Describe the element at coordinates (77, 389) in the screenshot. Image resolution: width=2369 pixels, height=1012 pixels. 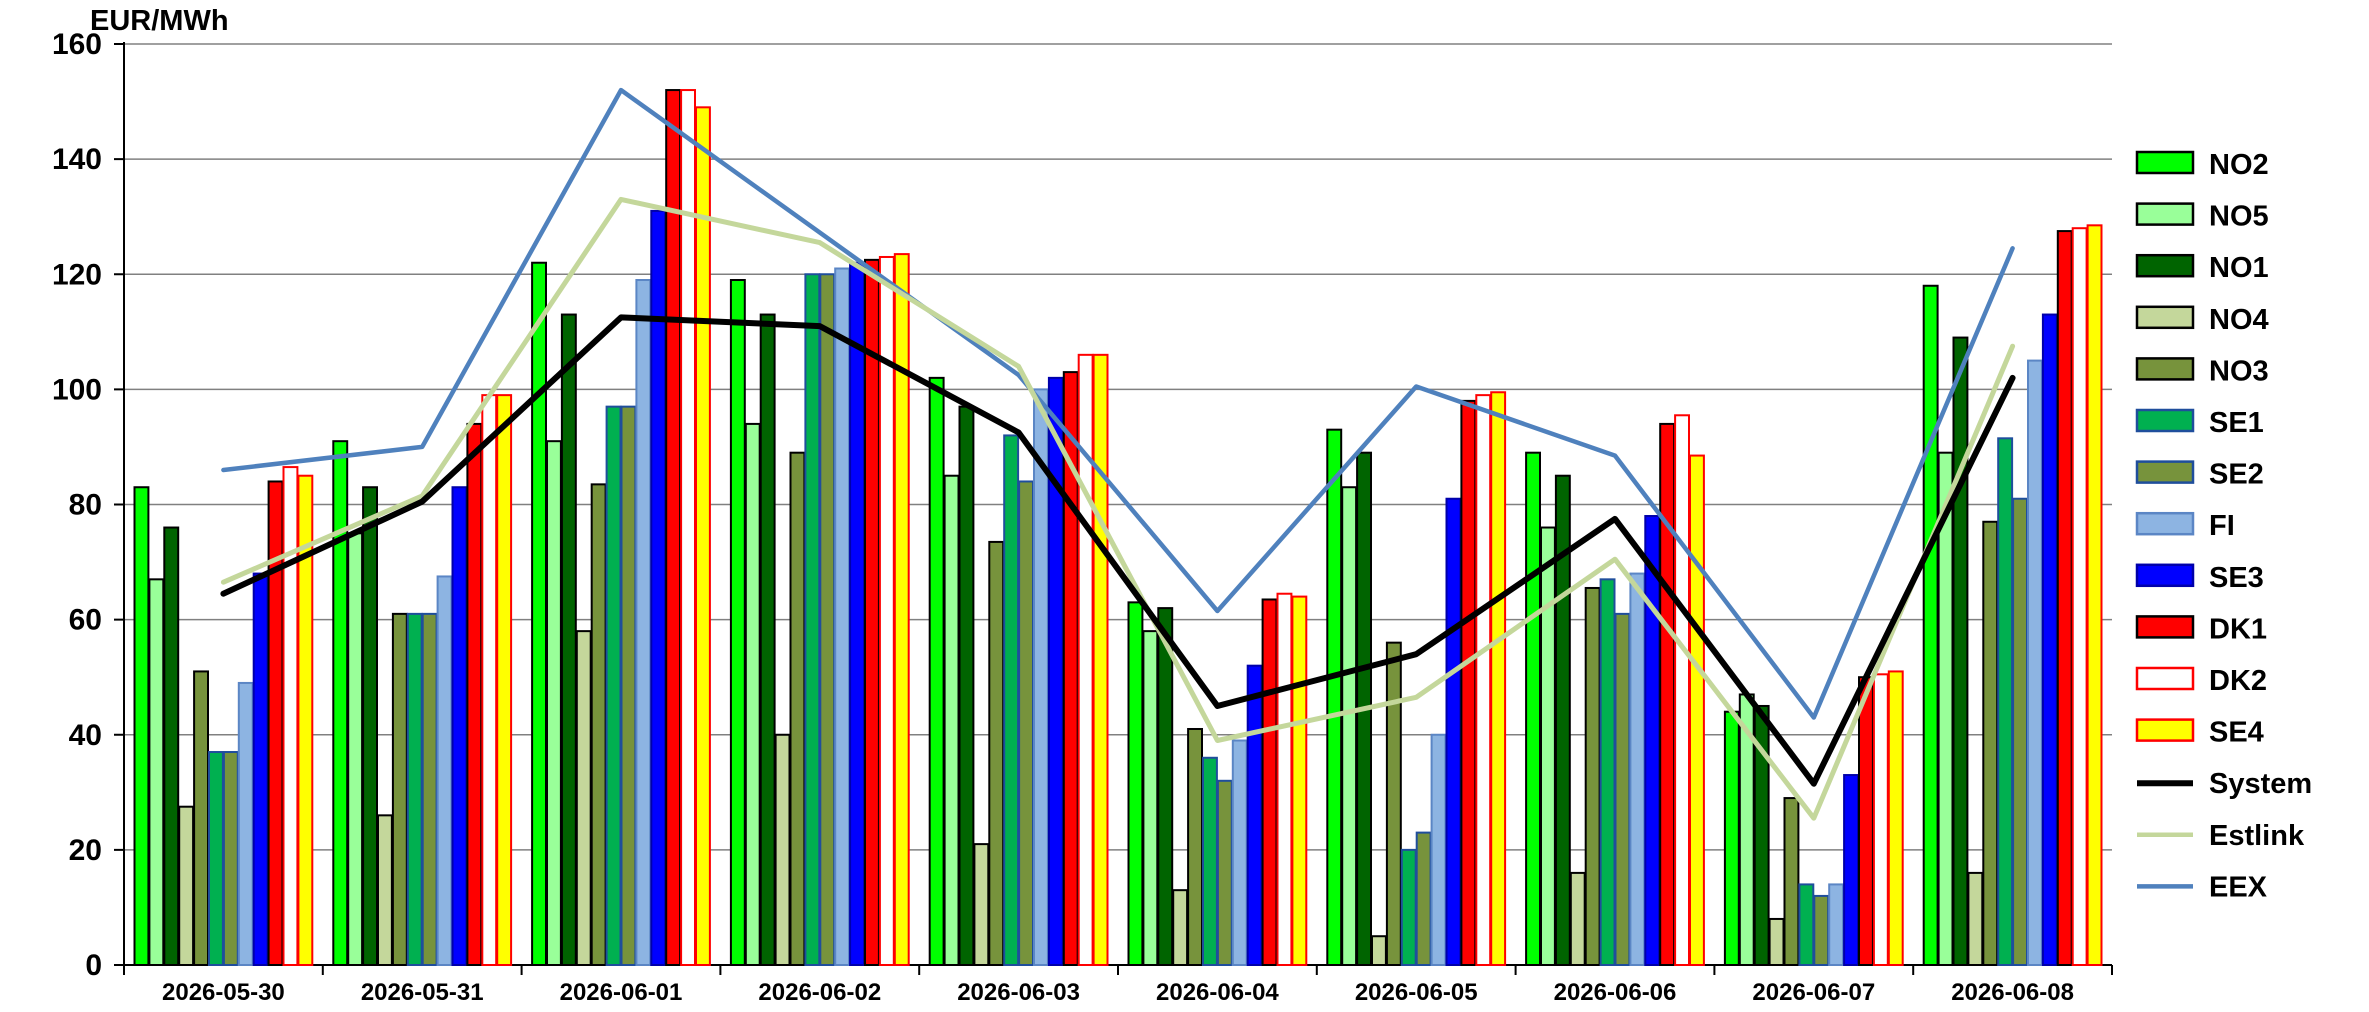
I see `y-tick-label: 100` at that location.